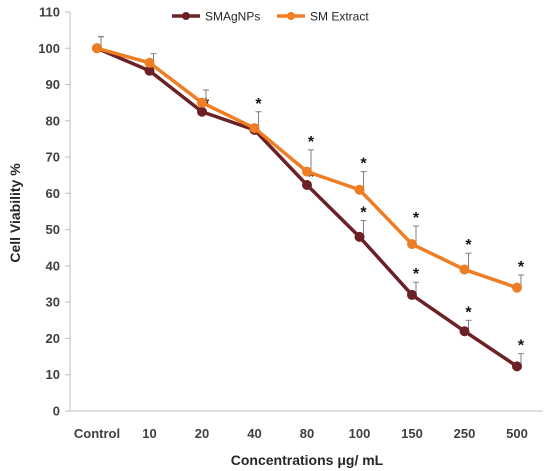 This screenshot has height=471, width=550. What do you see at coordinates (254, 433) in the screenshot?
I see `x-tick-label: 40` at bounding box center [254, 433].